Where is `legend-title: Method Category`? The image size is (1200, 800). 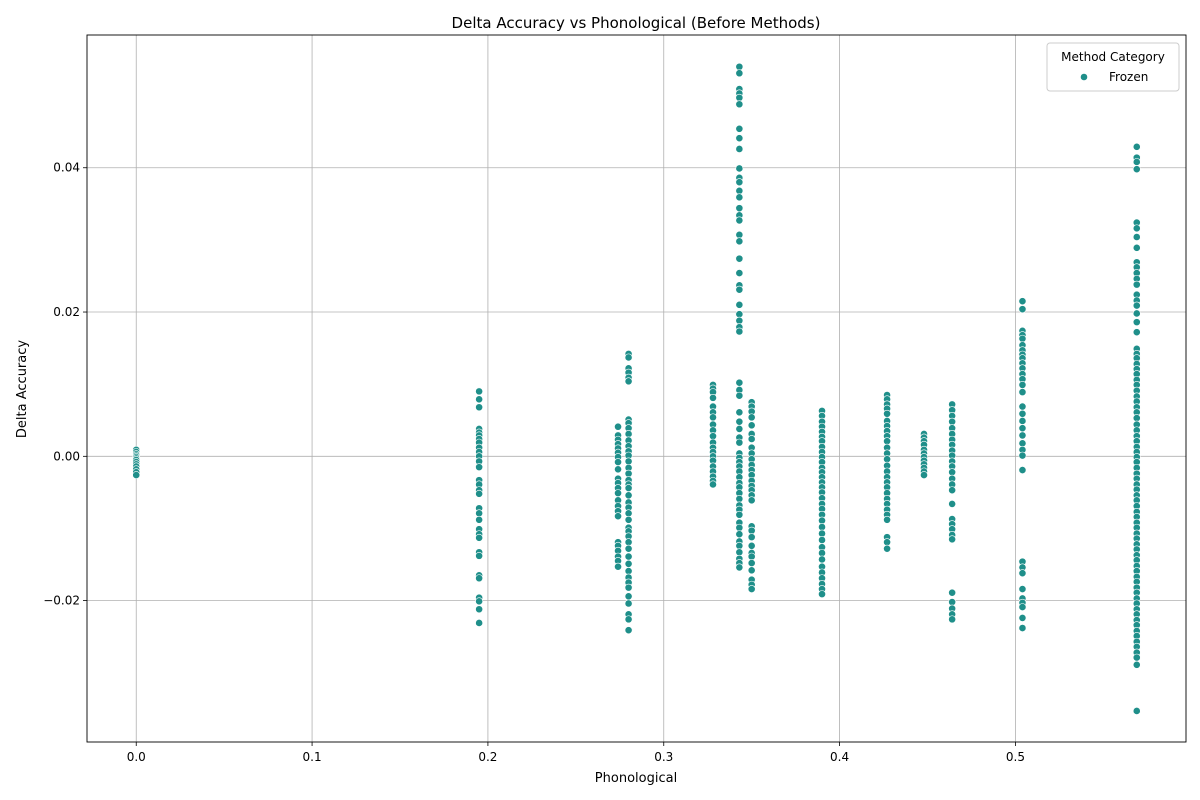 legend-title: Method Category is located at coordinates (1113, 57).